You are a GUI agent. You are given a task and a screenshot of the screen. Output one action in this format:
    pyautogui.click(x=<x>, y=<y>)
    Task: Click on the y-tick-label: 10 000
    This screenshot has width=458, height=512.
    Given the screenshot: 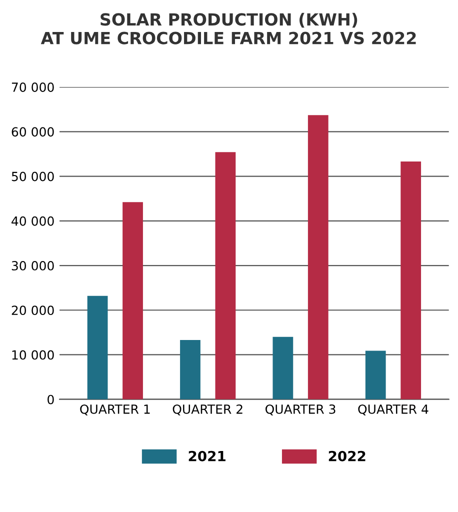 What is the action you would take?
    pyautogui.click(x=33, y=355)
    